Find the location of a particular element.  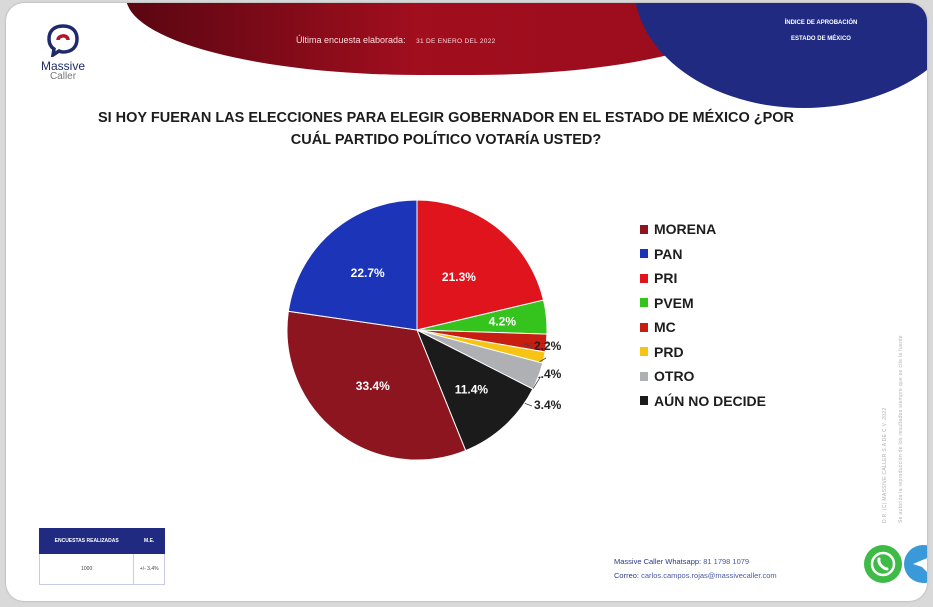

legend-item-mc: MC is located at coordinates (703, 327).